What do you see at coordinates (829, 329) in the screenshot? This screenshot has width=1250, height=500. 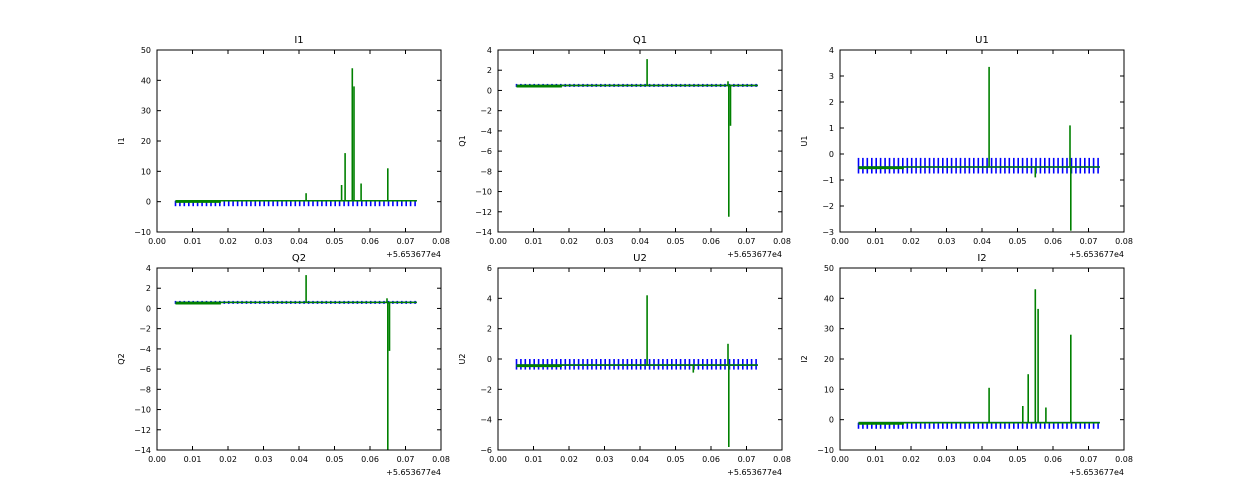 I see `y-tick-label: 30` at bounding box center [829, 329].